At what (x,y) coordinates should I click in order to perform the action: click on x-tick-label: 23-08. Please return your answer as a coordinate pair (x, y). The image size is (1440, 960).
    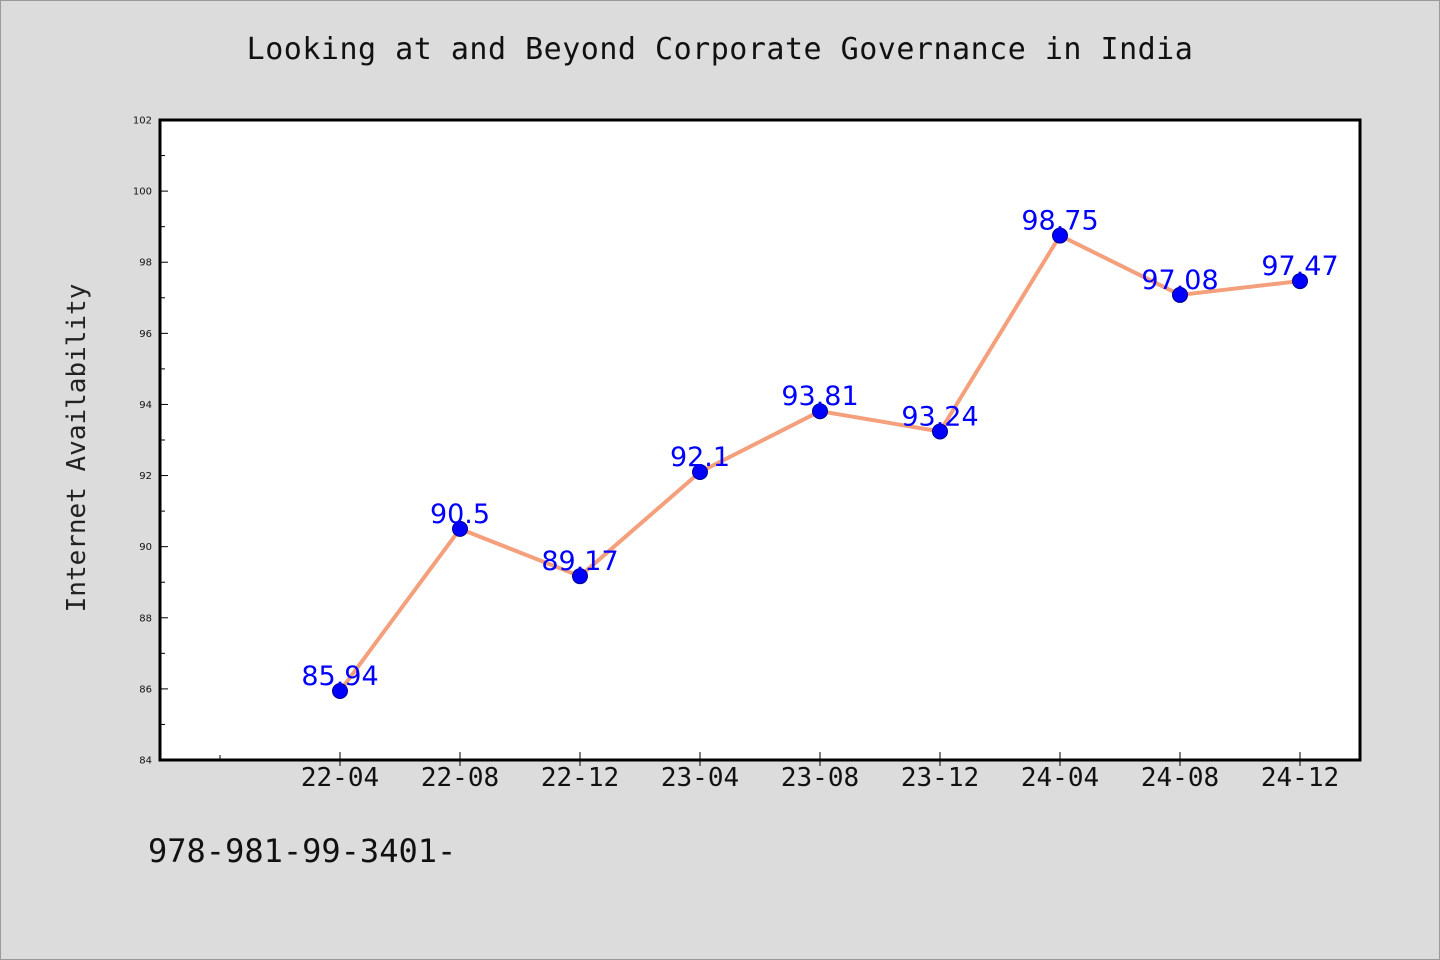
    Looking at the image, I should click on (820, 778).